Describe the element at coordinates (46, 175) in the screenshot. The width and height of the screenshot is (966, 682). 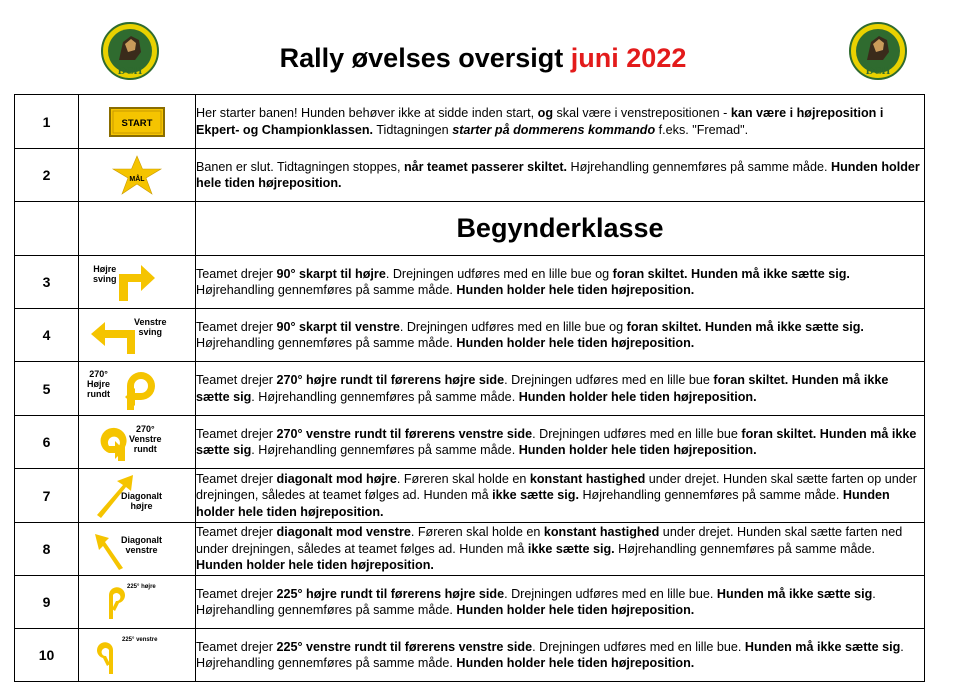
I see `row-number: 2` at that location.